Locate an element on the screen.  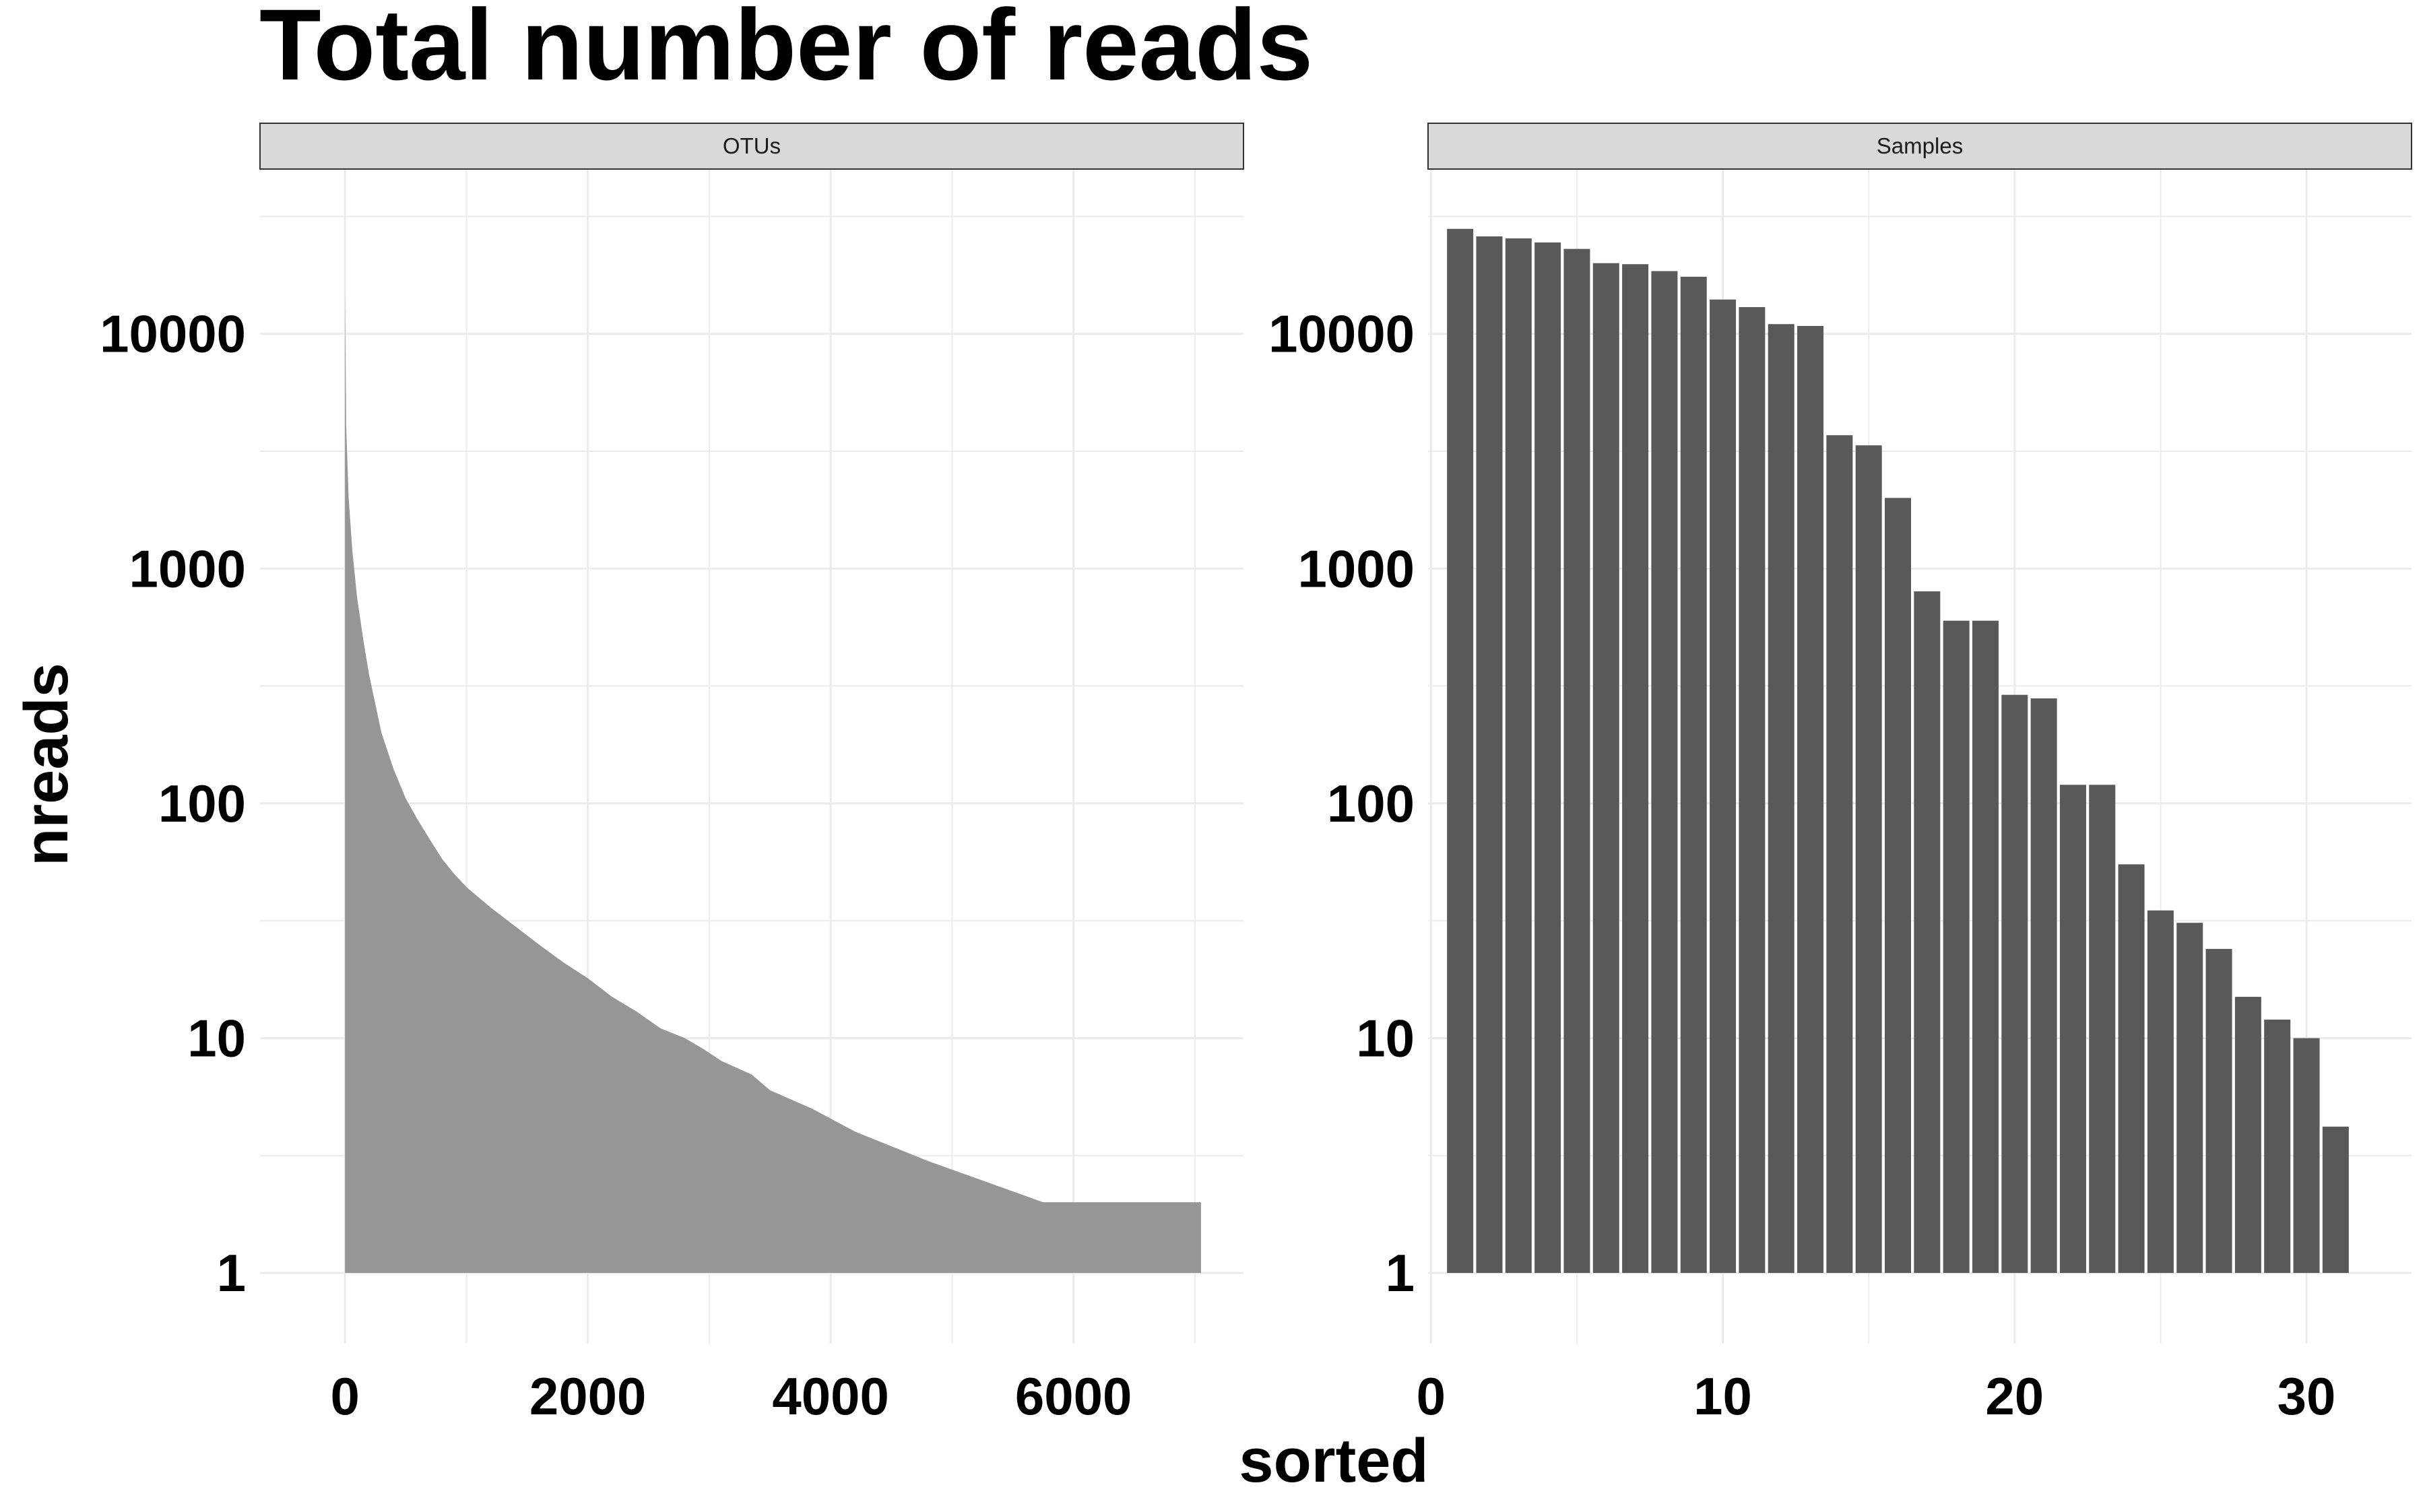
x-tick-label: 30 is located at coordinates (2306, 1396).